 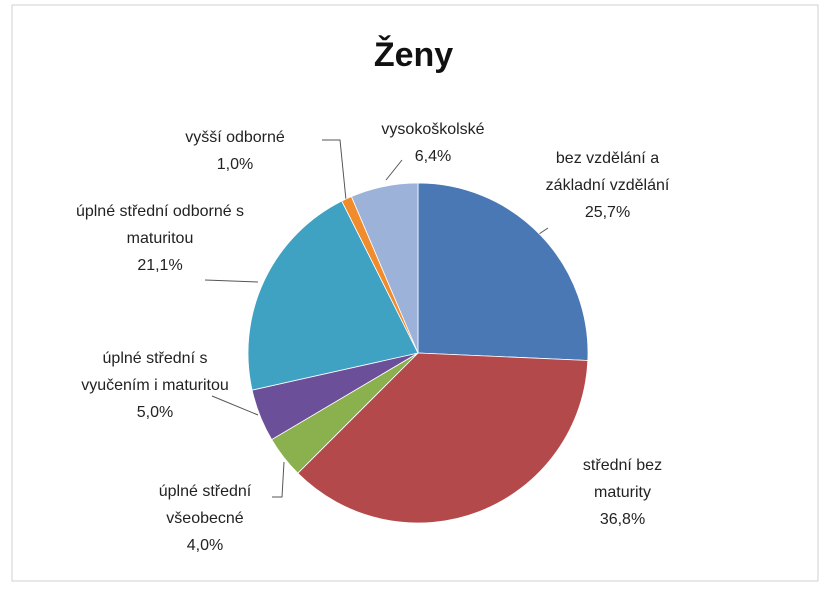 I want to click on slice-label: bez vzdělání a základní vzdělání 25,7%, so click(x=607, y=185).